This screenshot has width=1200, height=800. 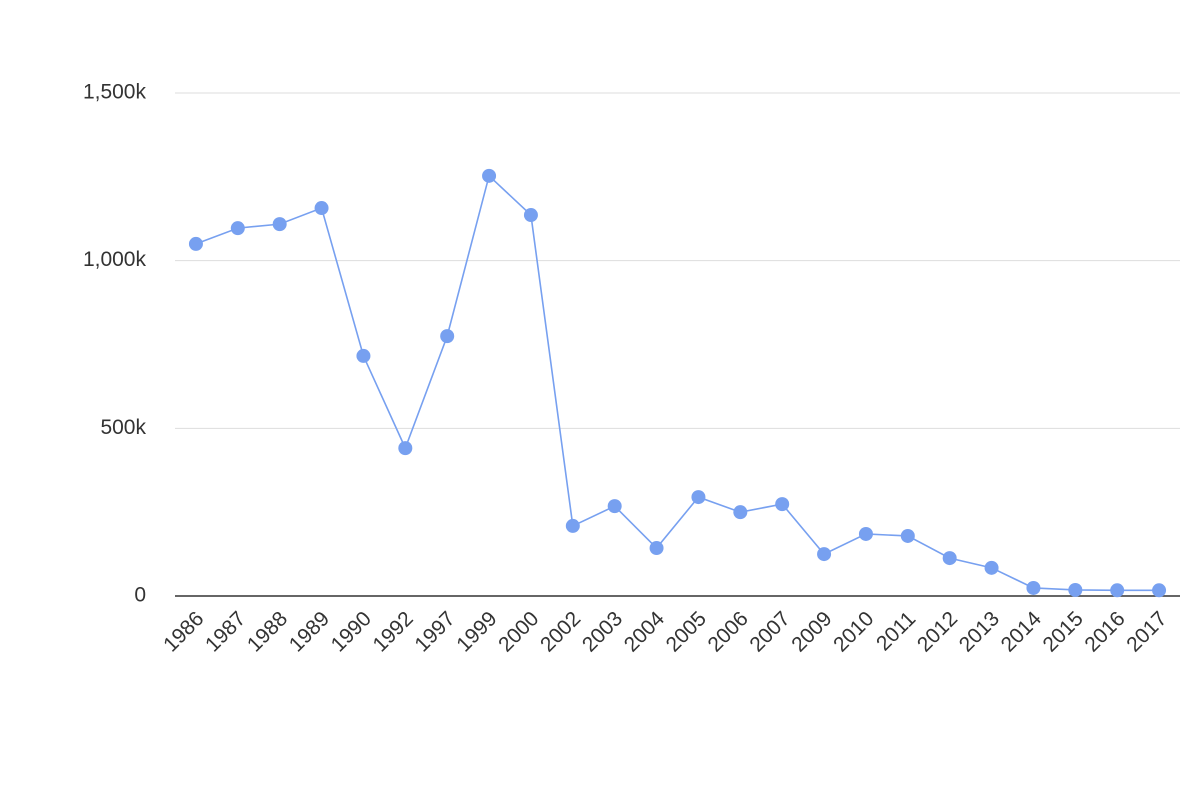 What do you see at coordinates (896, 631) in the screenshot?
I see `x-tick-label: 2011` at bounding box center [896, 631].